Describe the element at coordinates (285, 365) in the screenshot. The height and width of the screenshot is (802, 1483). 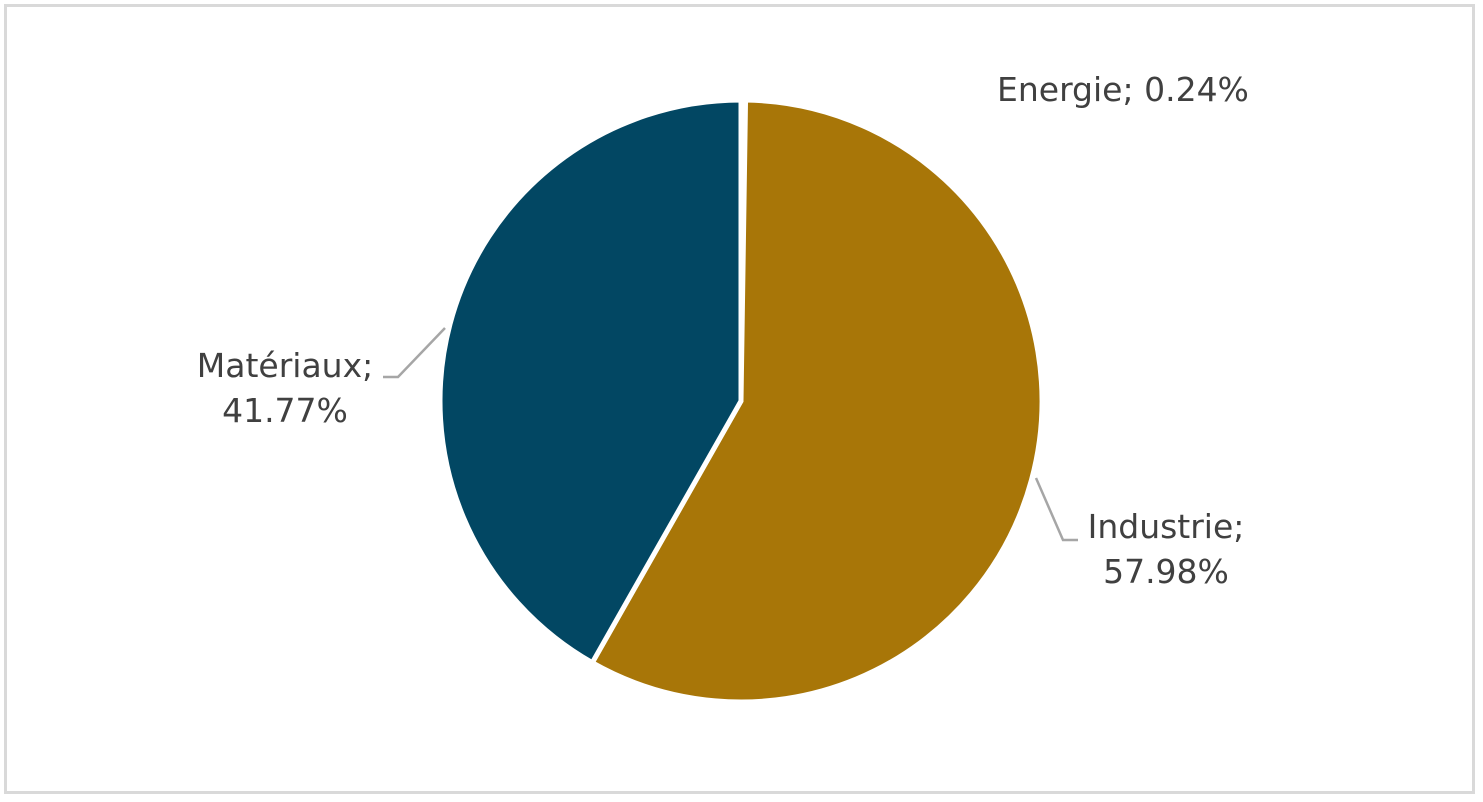
I see `slice-label-line: Matériaux;` at that location.